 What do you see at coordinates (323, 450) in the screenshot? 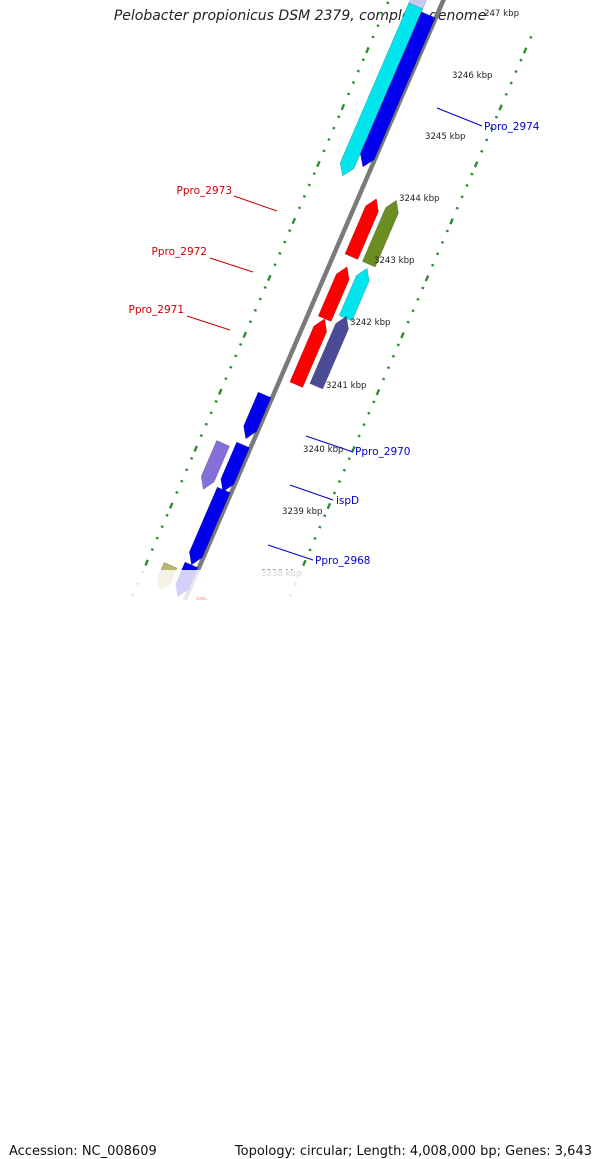
I see `scale-label: 3240 kbp` at bounding box center [323, 450].